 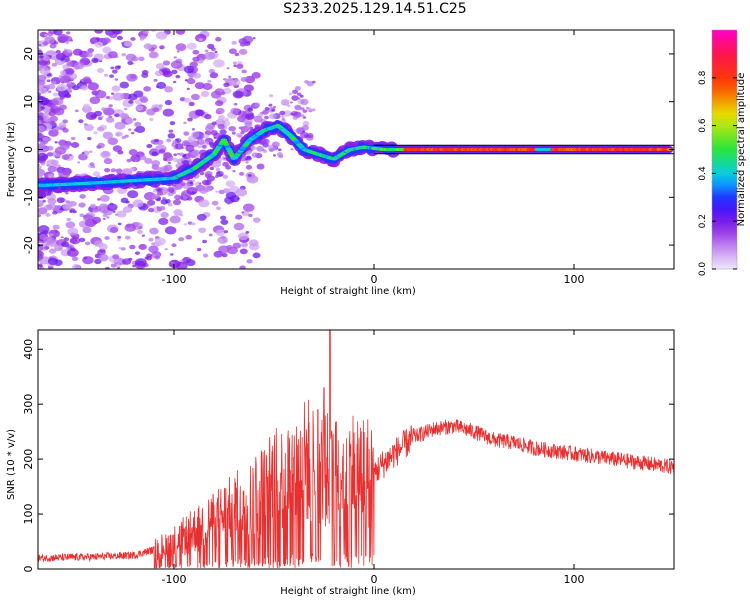 What do you see at coordinates (375, 9) in the screenshot?
I see `chart-title: S233.2025.129.14.51.C25` at bounding box center [375, 9].